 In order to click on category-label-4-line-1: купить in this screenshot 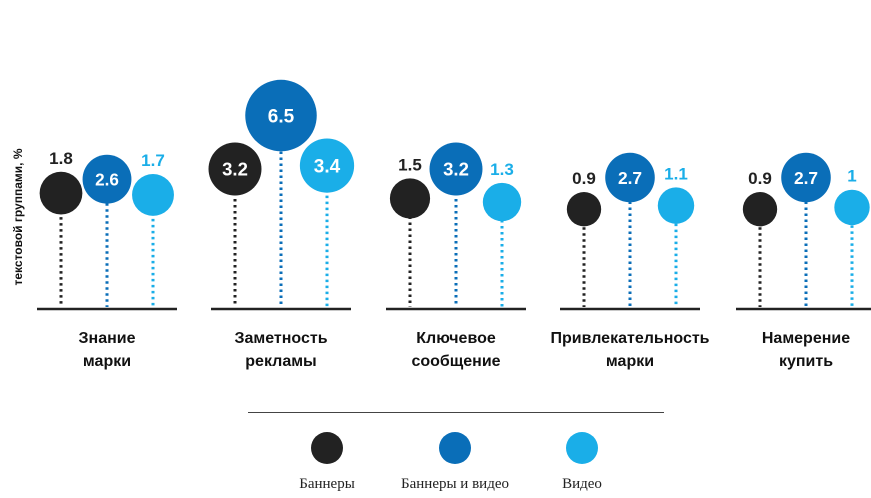, I will do `click(806, 361)`.